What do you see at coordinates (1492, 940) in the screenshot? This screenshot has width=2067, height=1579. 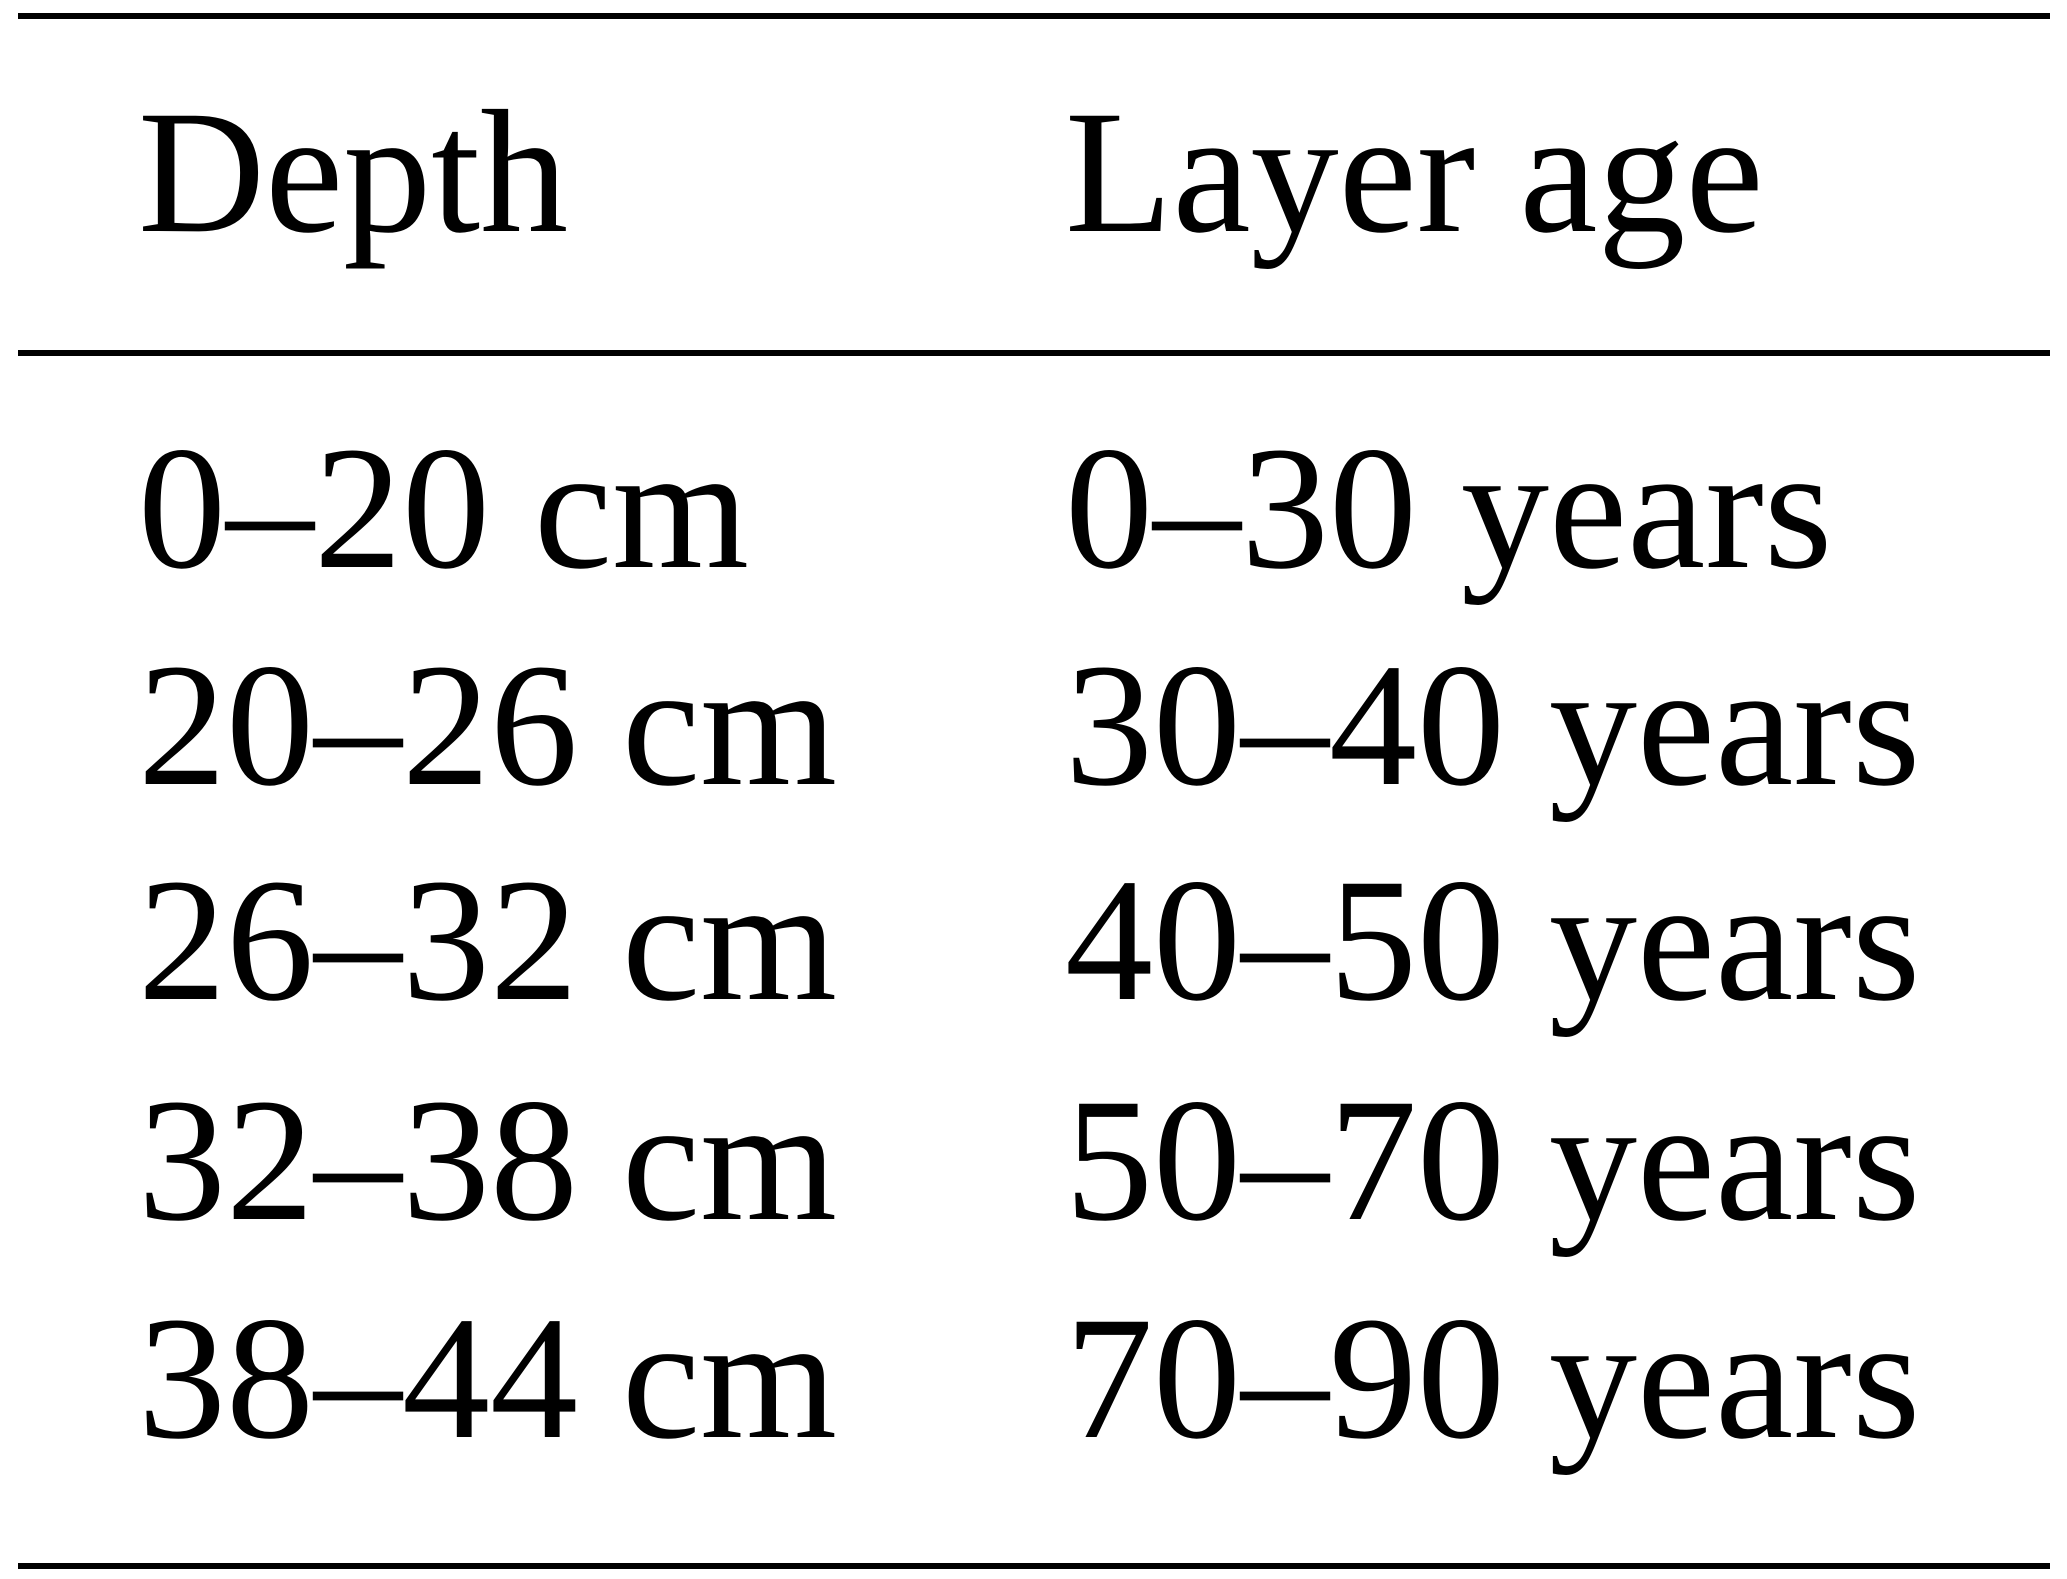 I see `table-cell: 40–50 years` at bounding box center [1492, 940].